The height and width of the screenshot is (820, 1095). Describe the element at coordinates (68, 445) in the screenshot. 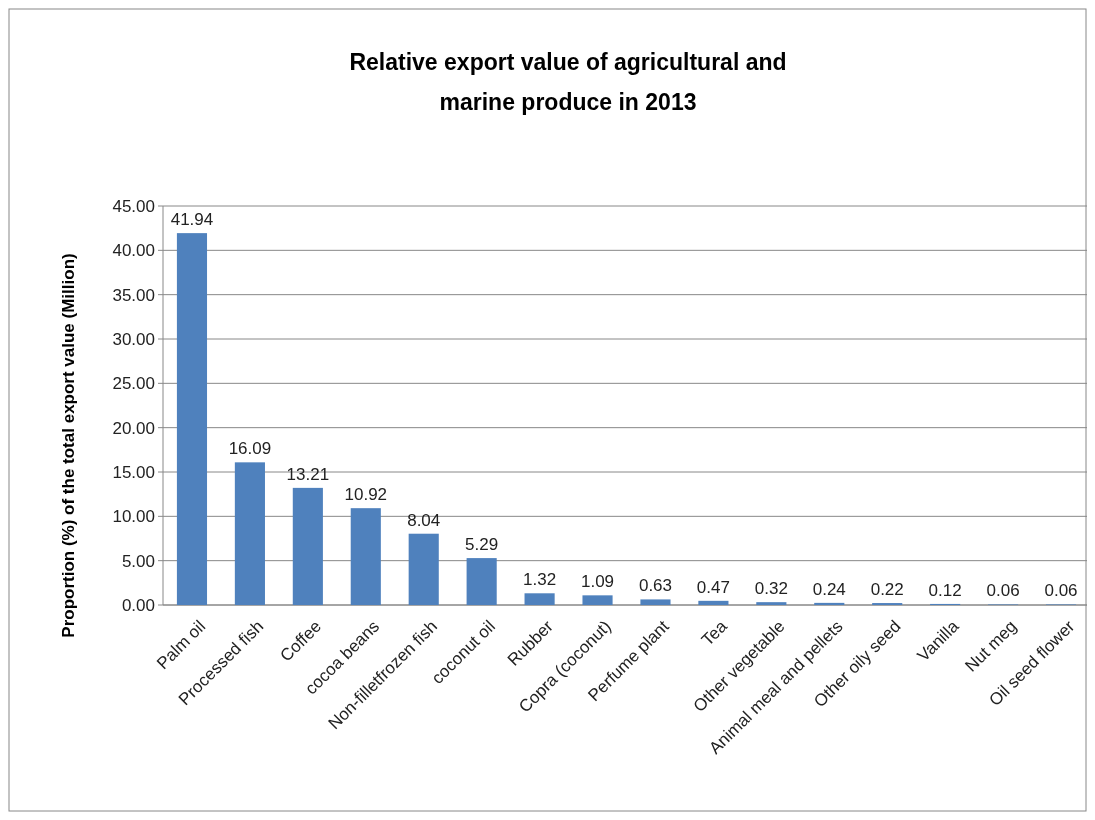

I see `y-axis-title: Proportion (%) of the total export value (Million)` at that location.